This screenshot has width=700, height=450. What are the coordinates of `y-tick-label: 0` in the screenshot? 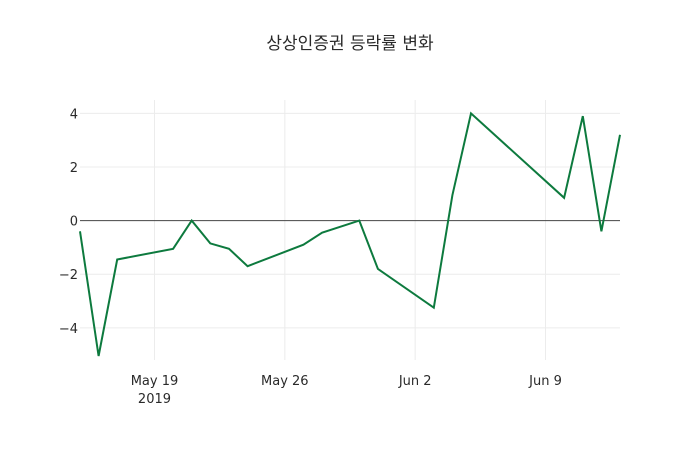 It's located at (74, 222).